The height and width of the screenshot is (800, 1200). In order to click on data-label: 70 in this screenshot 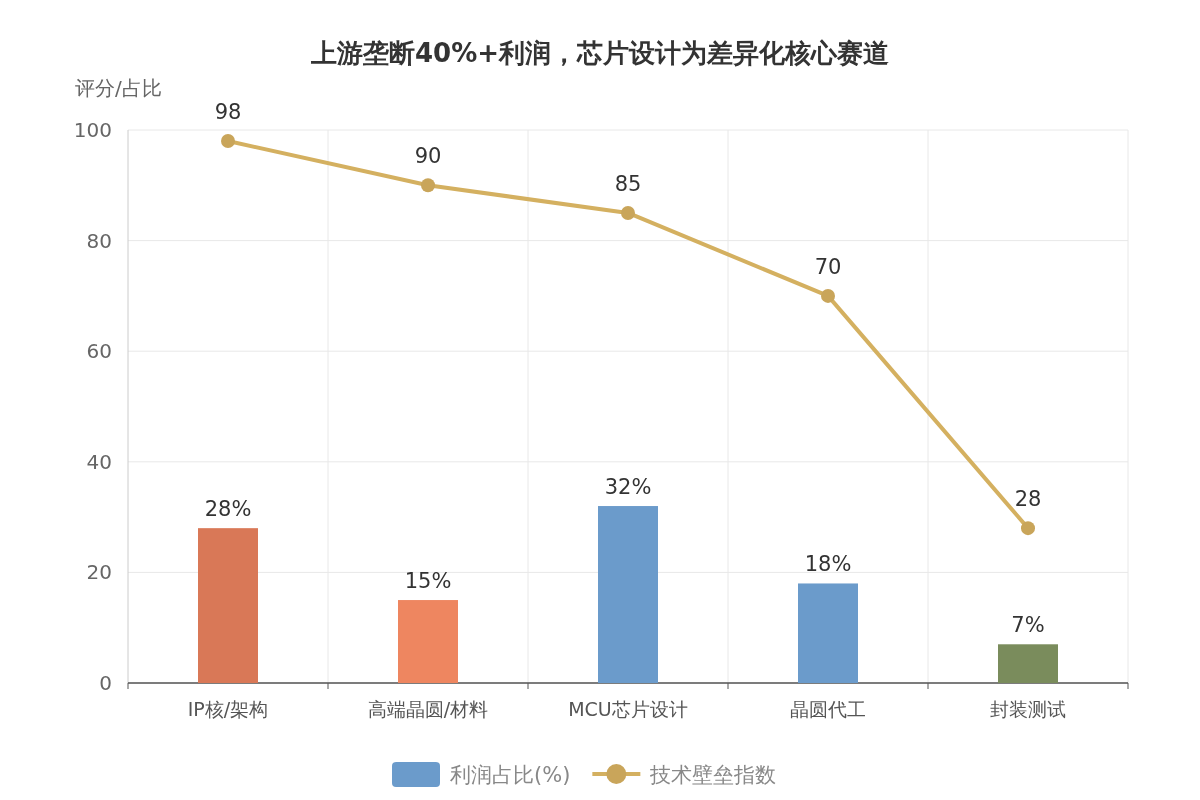, I will do `click(828, 266)`.